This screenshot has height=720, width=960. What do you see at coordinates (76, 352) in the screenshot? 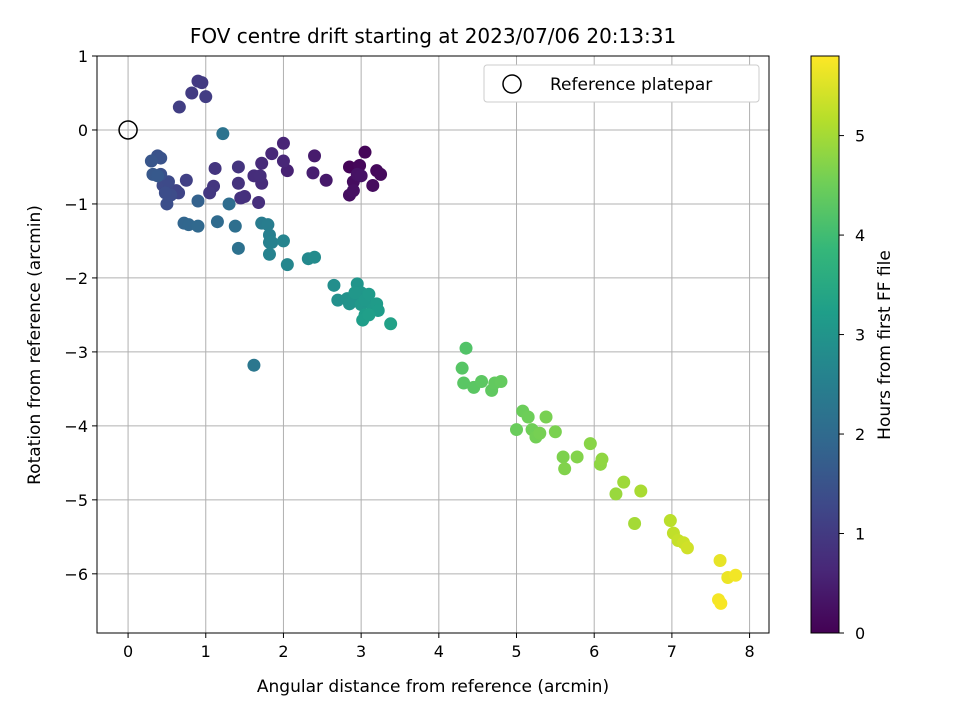
I see `y-tick-label: −3` at bounding box center [76, 352].